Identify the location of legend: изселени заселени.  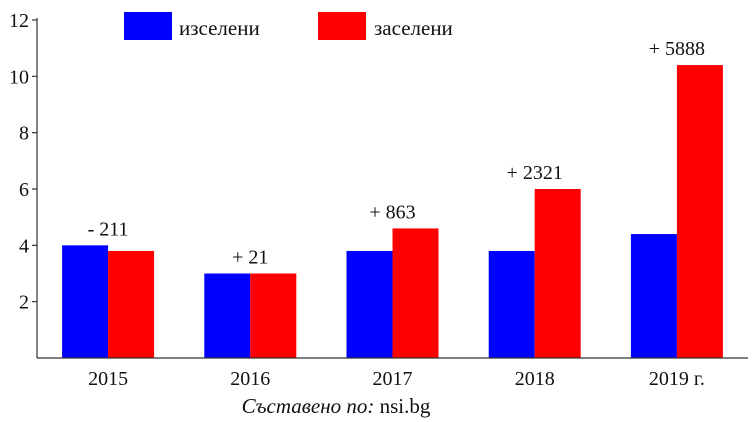
(288, 26).